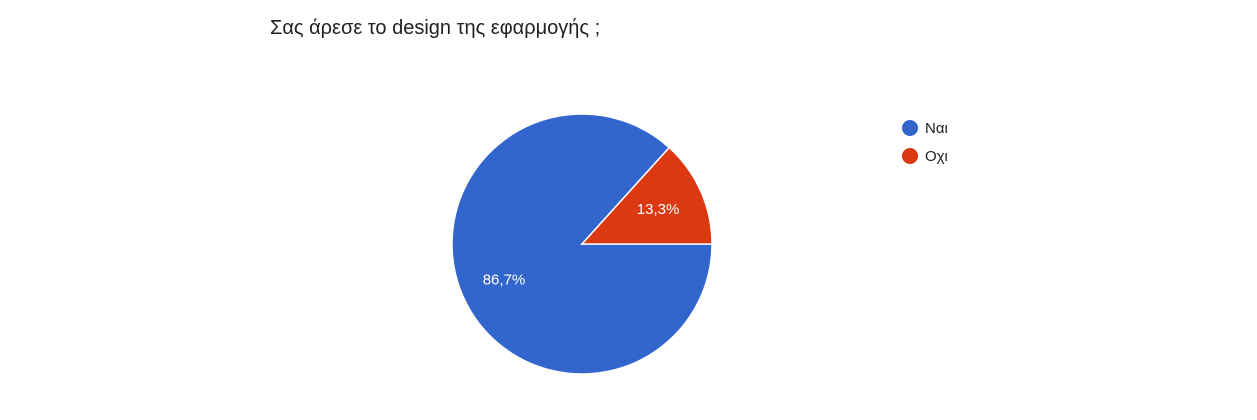 The width and height of the screenshot is (1257, 420). I want to click on legend-swatch-nai, so click(910, 128).